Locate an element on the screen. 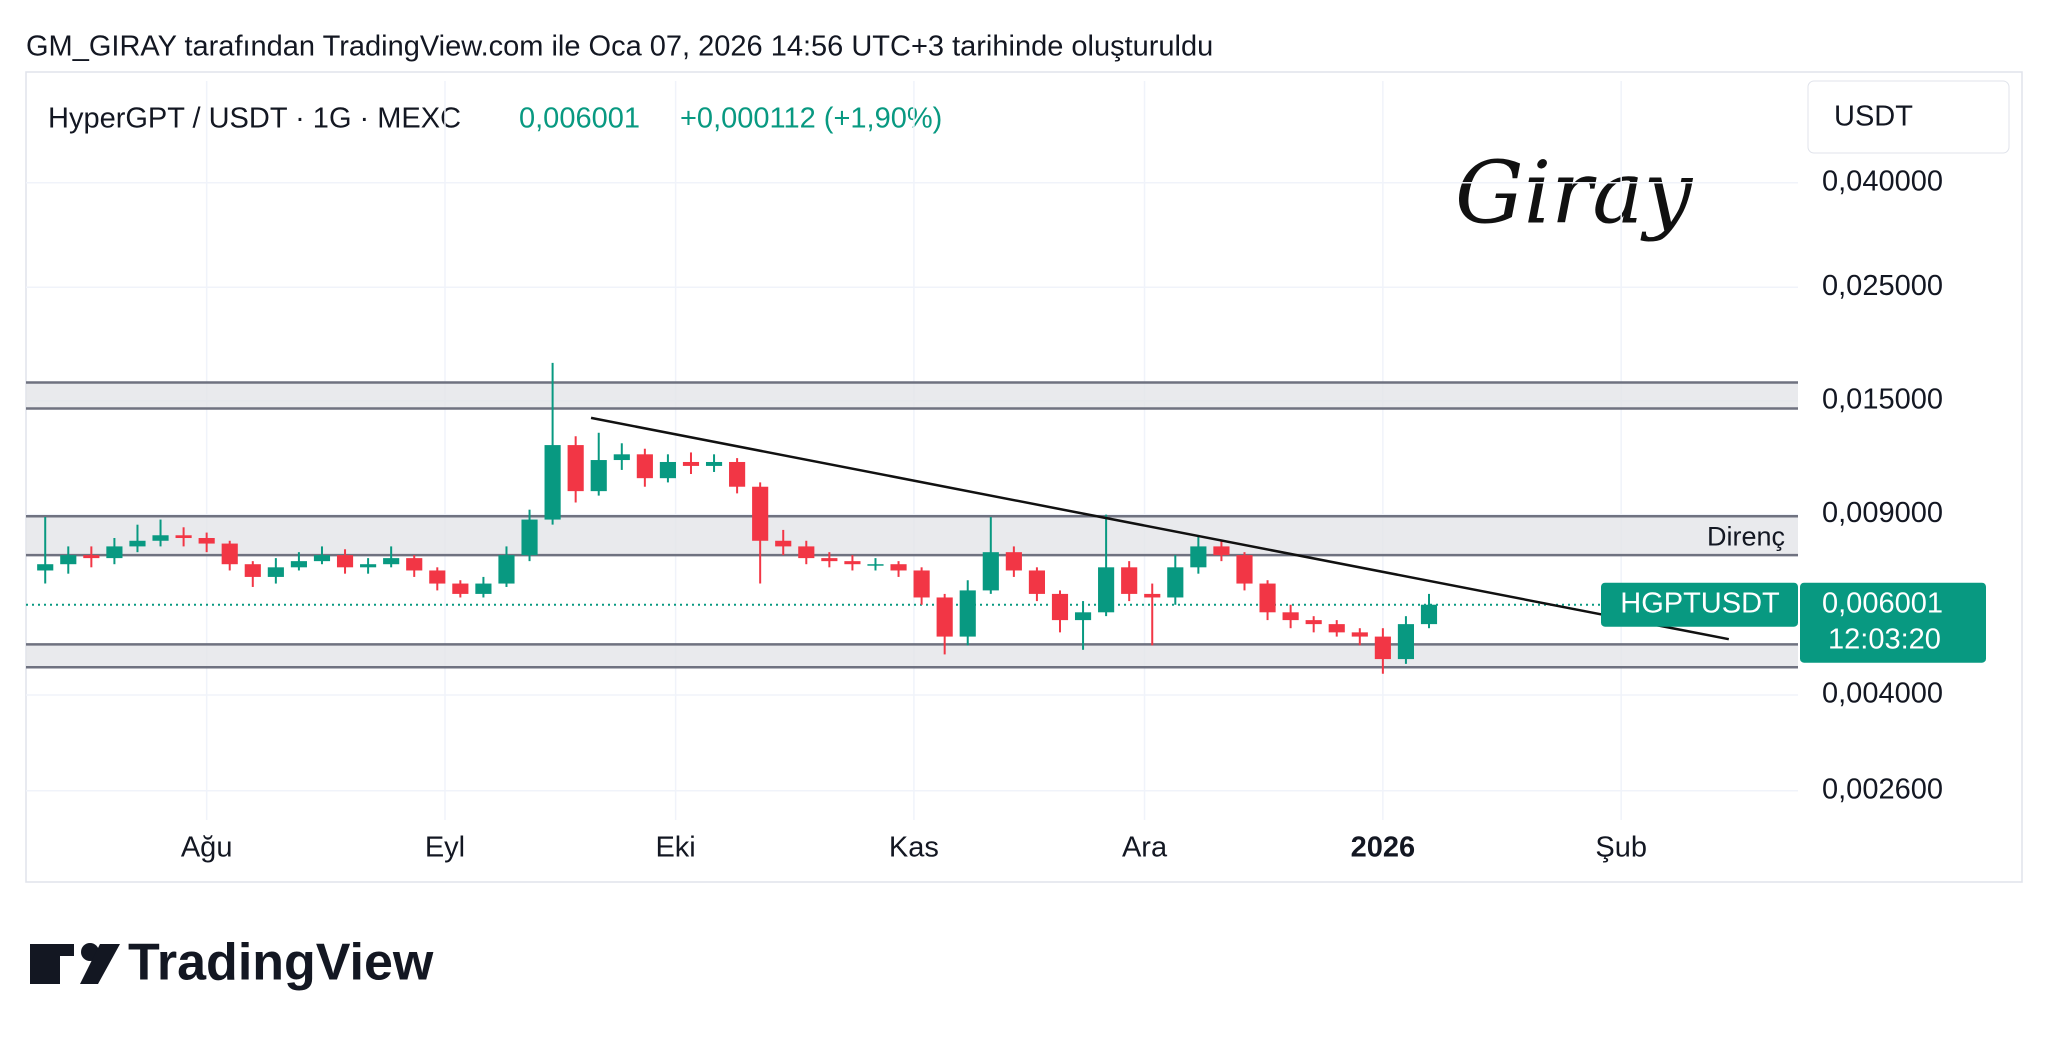 This screenshot has height=1048, width=2048. currency-box is located at coordinates (1908, 117).